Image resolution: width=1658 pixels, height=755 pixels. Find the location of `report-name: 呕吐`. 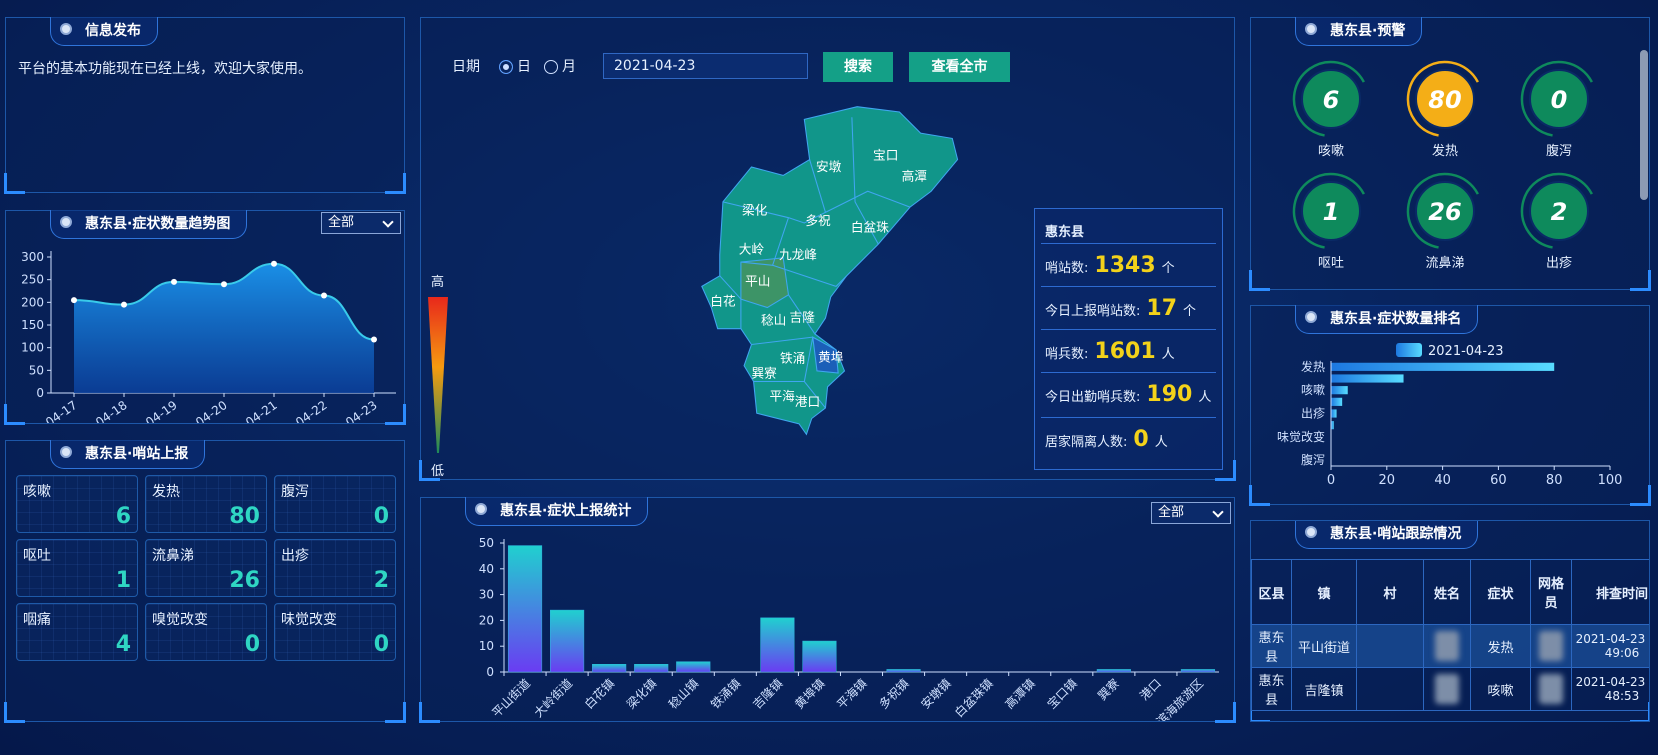

report-name: 呕吐 is located at coordinates (37, 556).